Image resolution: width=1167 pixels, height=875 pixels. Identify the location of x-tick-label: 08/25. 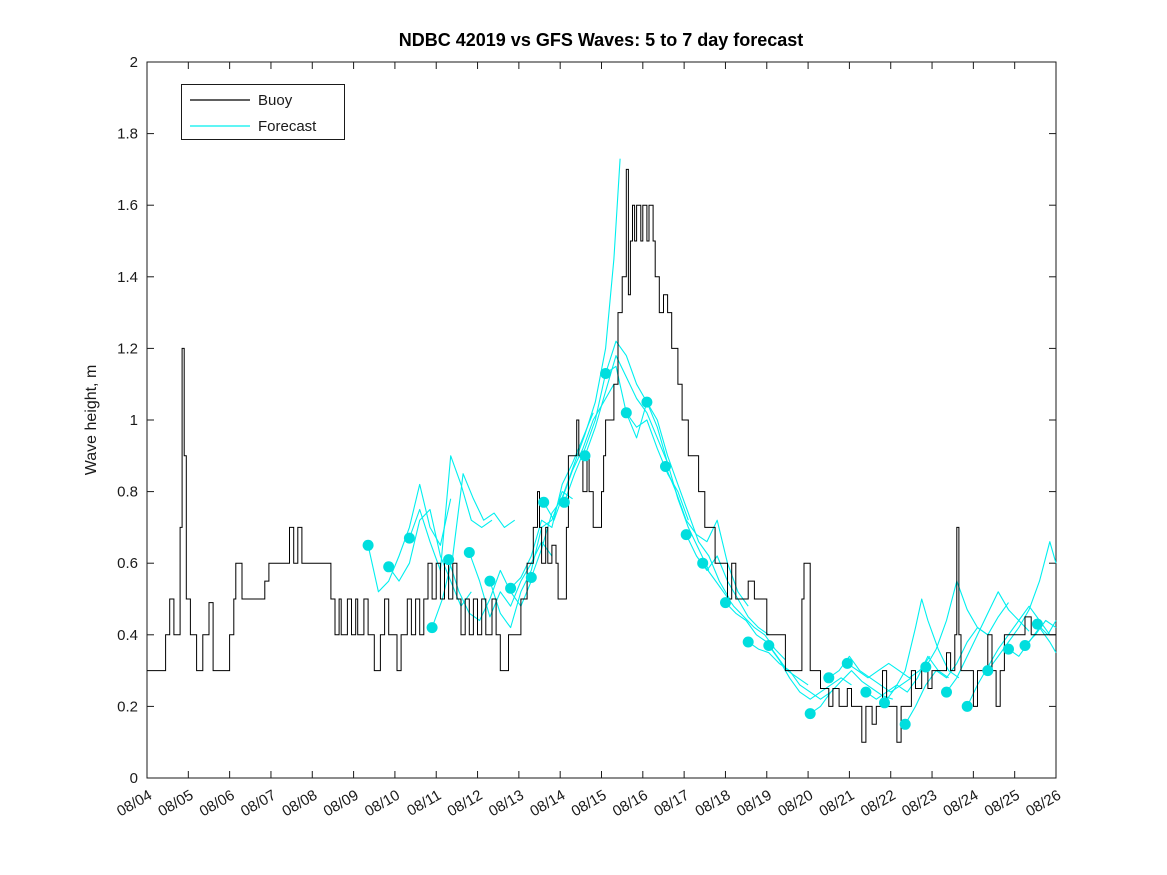
(1002, 803).